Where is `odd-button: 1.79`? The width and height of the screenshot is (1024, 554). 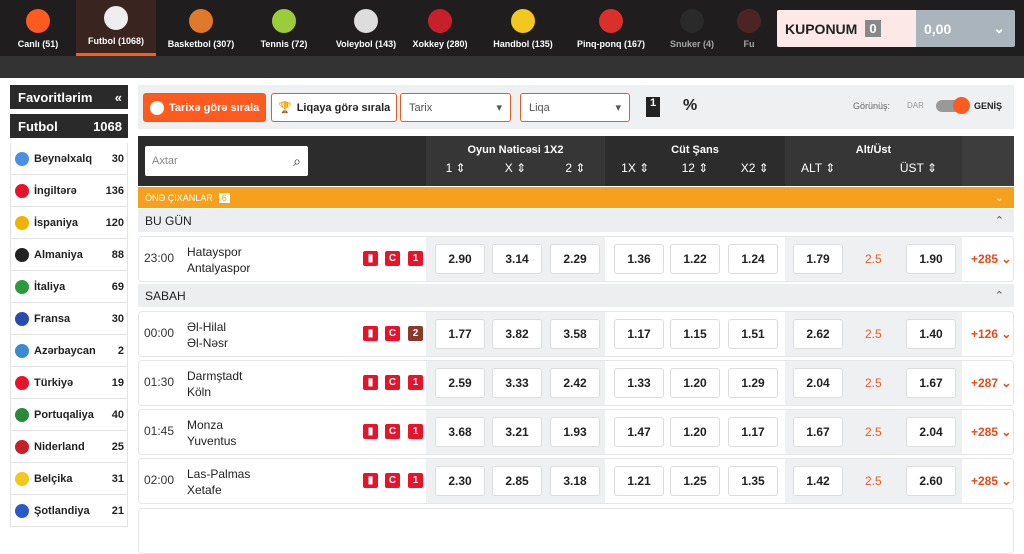 odd-button: 1.79 is located at coordinates (818, 259).